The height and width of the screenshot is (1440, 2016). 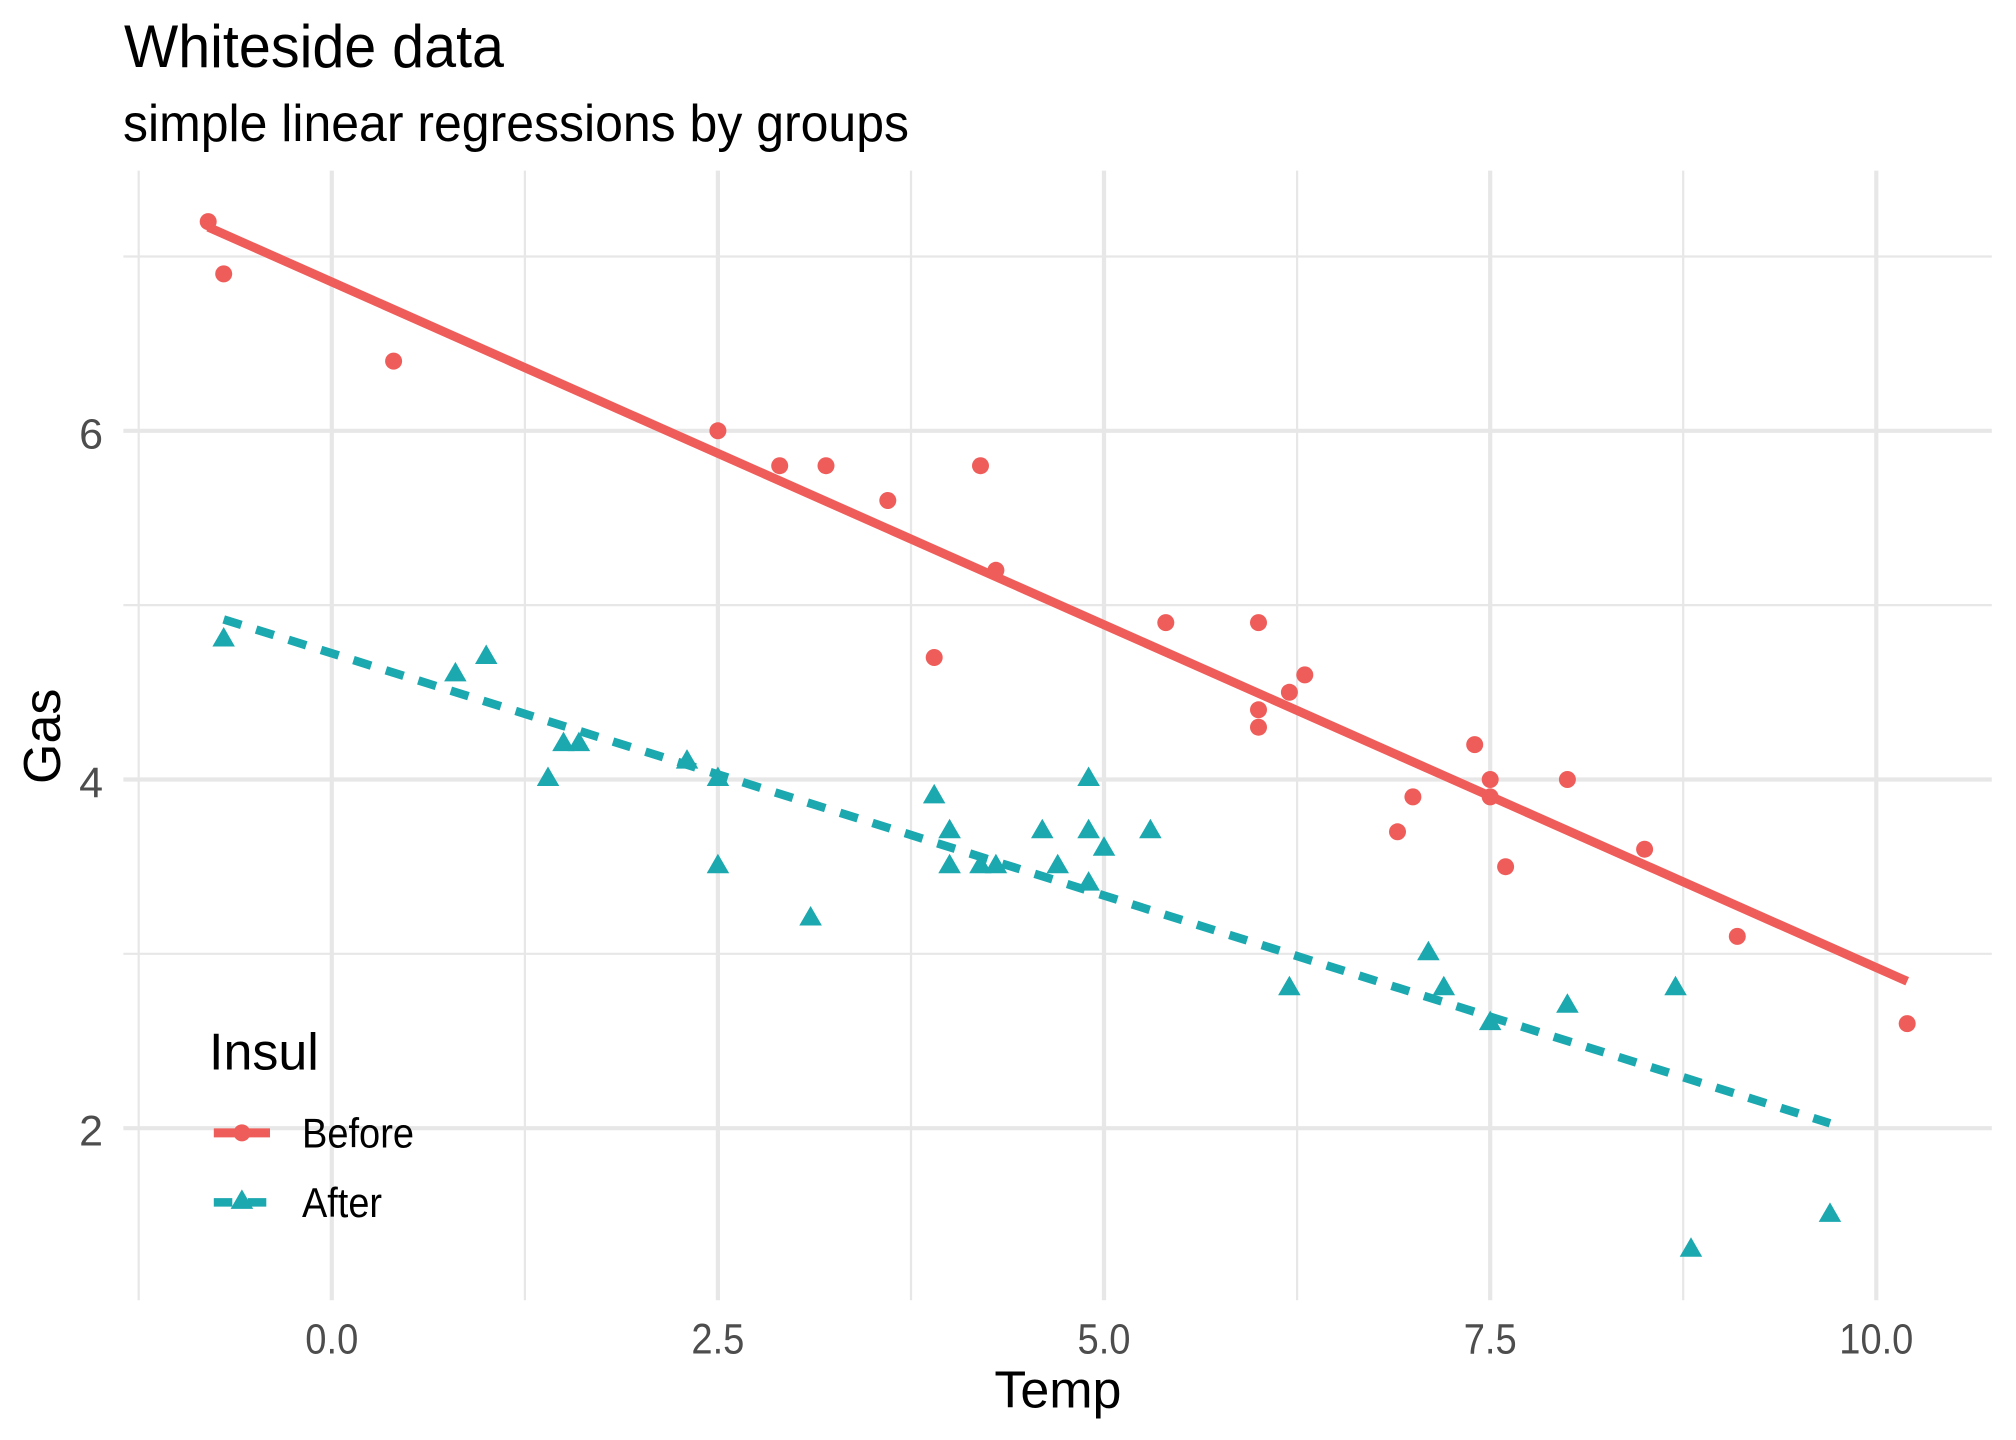 I want to click on svg-text: Whiteside data, so click(x=314, y=46).